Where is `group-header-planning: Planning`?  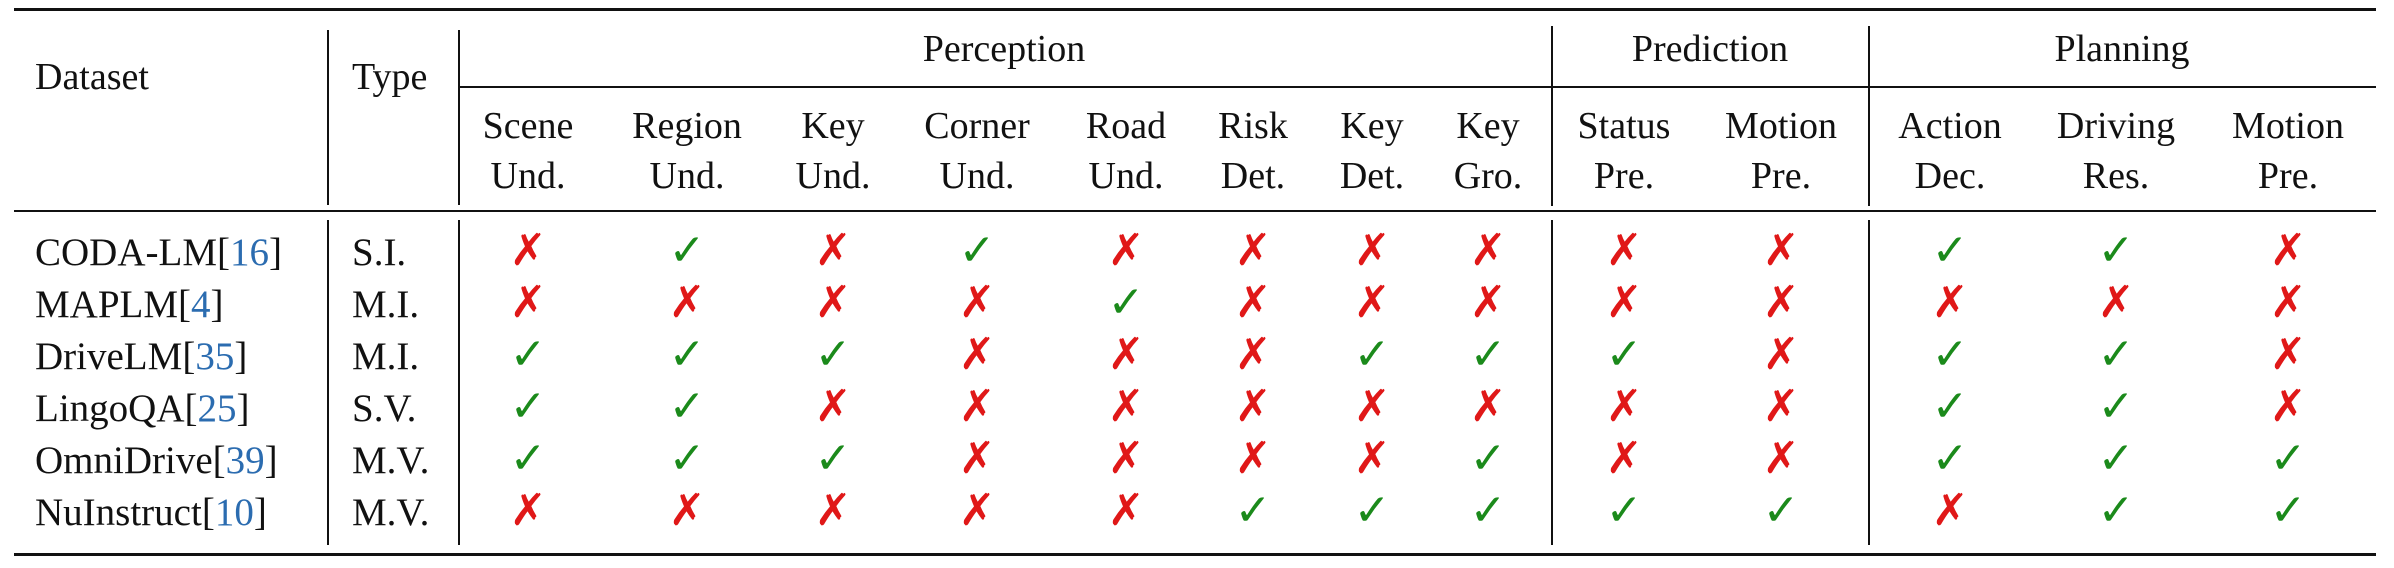 group-header-planning: Planning is located at coordinates (2122, 49).